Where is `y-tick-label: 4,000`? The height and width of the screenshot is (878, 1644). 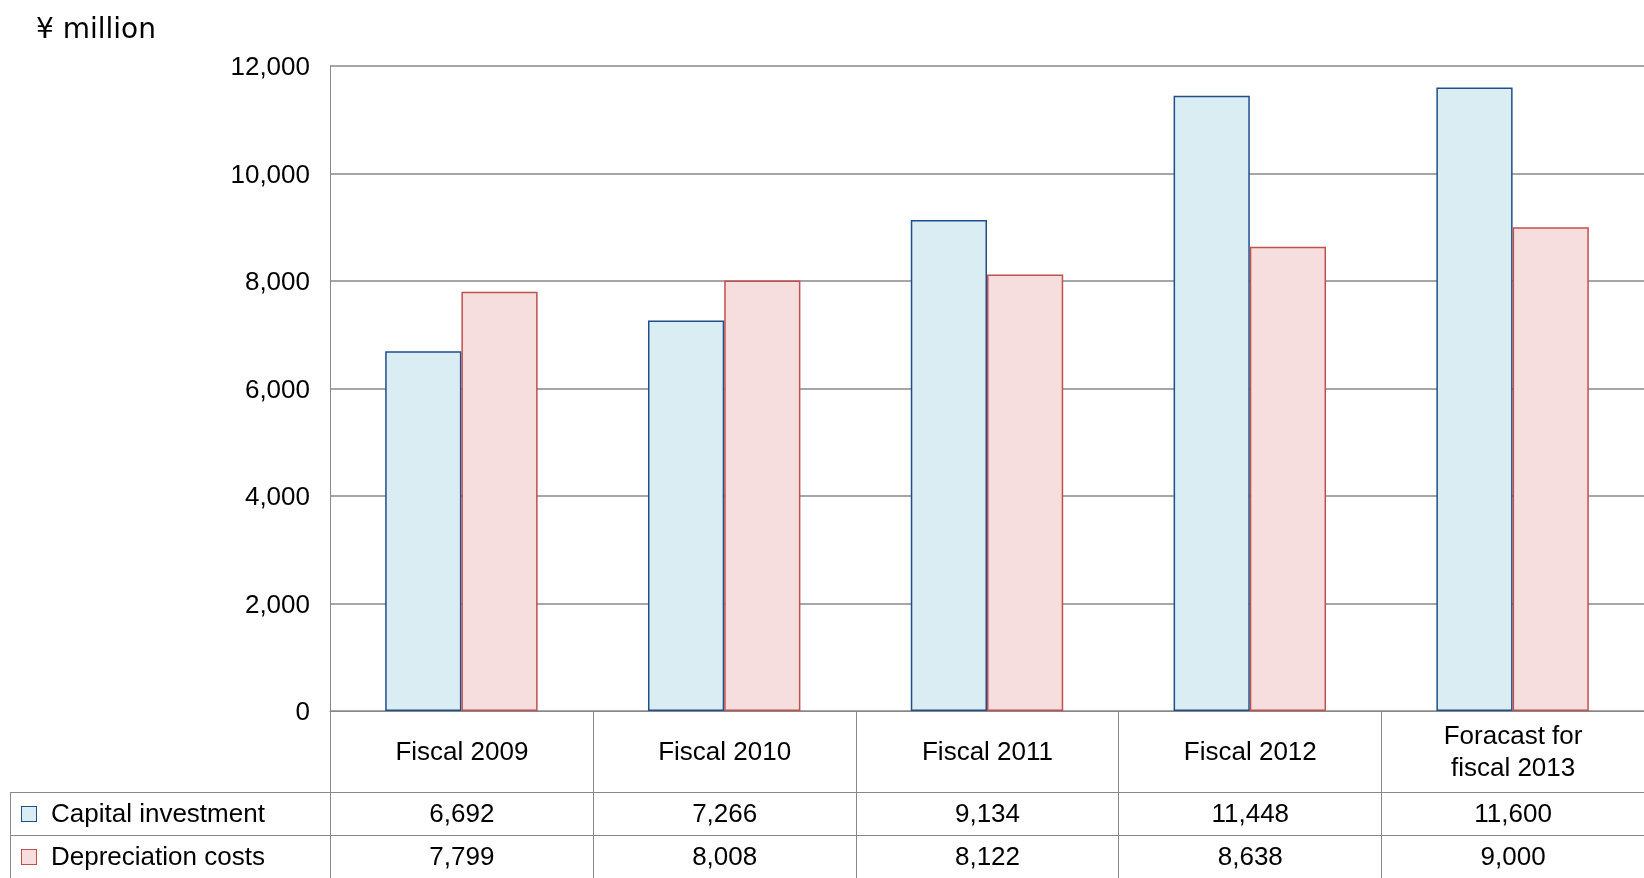 y-tick-label: 4,000 is located at coordinates (277, 496).